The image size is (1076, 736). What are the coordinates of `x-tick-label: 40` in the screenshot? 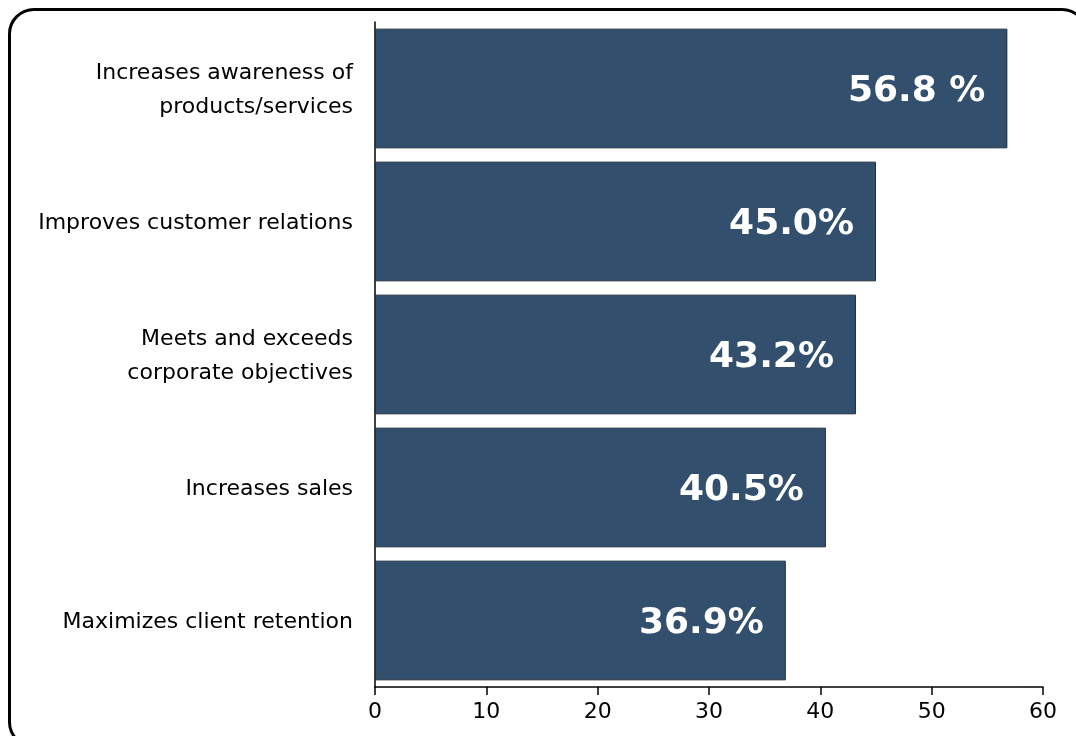 It's located at (820, 710).